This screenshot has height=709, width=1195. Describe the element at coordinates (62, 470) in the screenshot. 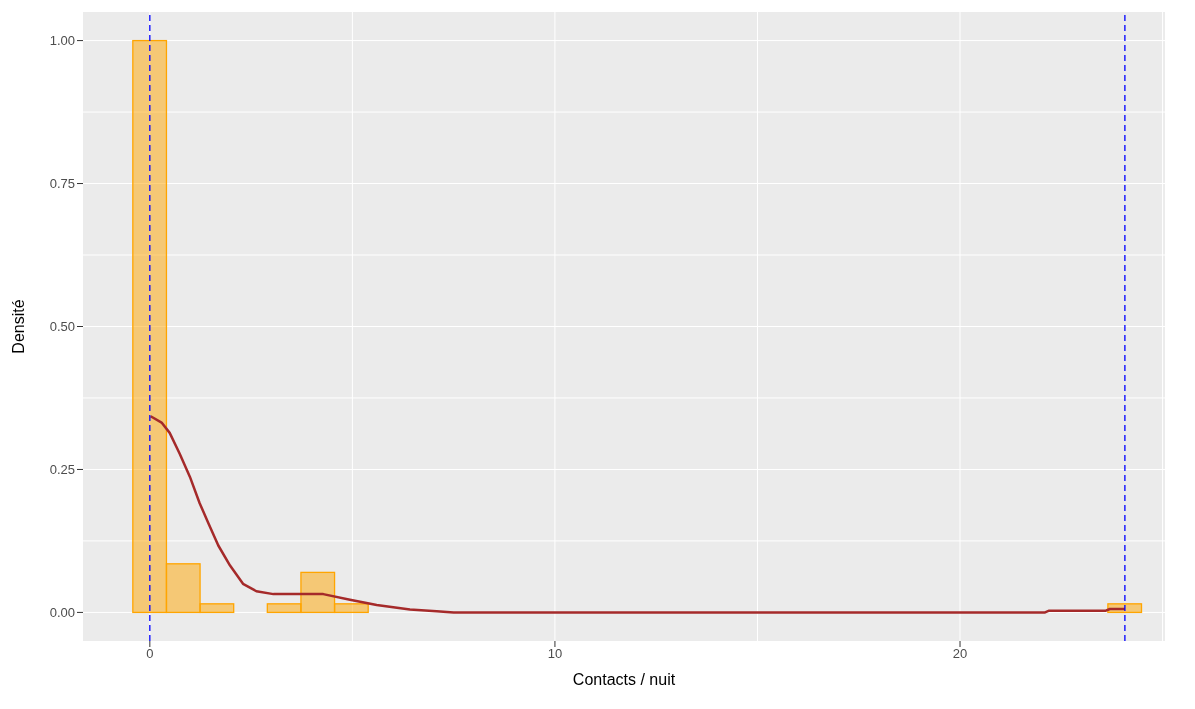

I see `y-tick-label: 0.25` at that location.